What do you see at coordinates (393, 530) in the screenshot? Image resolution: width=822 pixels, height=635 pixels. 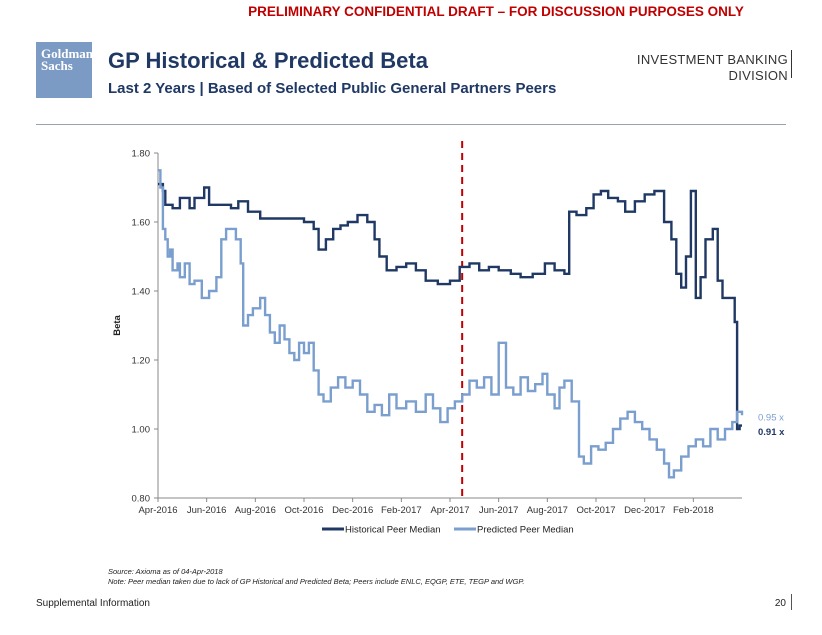 I see `legend-historical-label: Historical Peer Median` at bounding box center [393, 530].